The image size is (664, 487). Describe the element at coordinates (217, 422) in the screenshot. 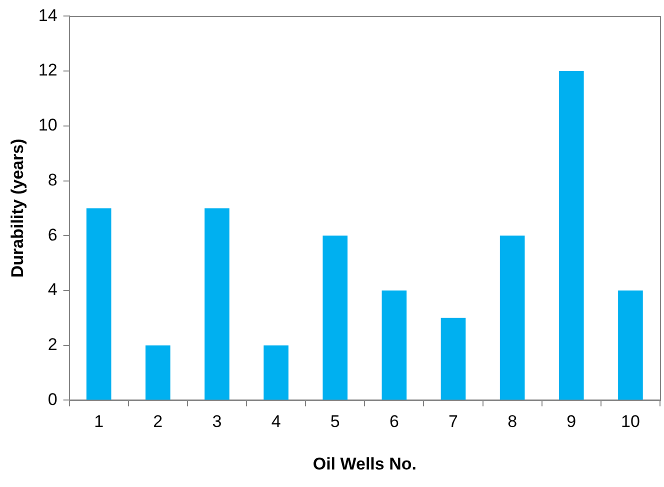

I see `x-tick-label: 3` at that location.